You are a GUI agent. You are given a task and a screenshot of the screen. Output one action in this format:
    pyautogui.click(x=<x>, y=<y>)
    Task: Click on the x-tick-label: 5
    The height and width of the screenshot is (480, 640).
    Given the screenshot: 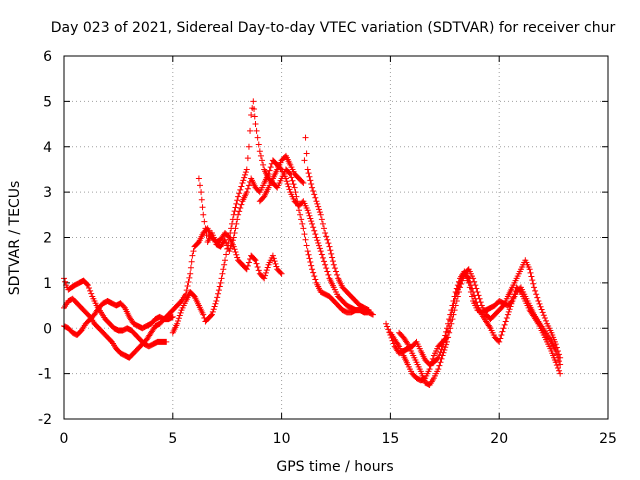 What is the action you would take?
    pyautogui.click(x=172, y=439)
    